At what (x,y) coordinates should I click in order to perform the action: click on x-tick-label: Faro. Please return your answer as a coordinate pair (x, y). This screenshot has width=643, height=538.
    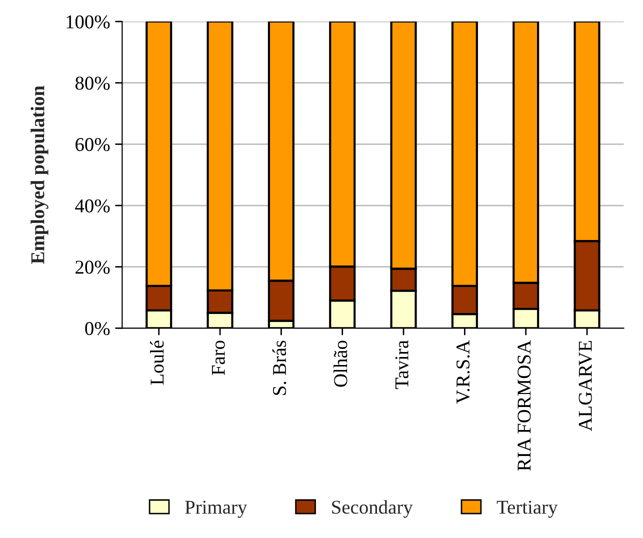
    Looking at the image, I should click on (218, 358).